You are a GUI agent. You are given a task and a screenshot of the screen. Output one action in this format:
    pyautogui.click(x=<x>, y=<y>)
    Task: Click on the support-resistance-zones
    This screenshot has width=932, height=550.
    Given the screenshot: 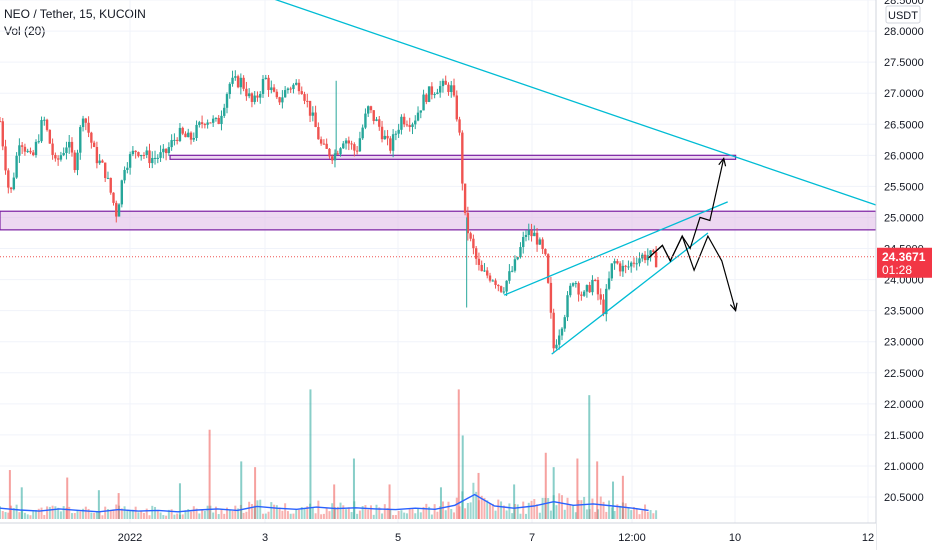 What is the action you would take?
    pyautogui.click(x=438, y=192)
    